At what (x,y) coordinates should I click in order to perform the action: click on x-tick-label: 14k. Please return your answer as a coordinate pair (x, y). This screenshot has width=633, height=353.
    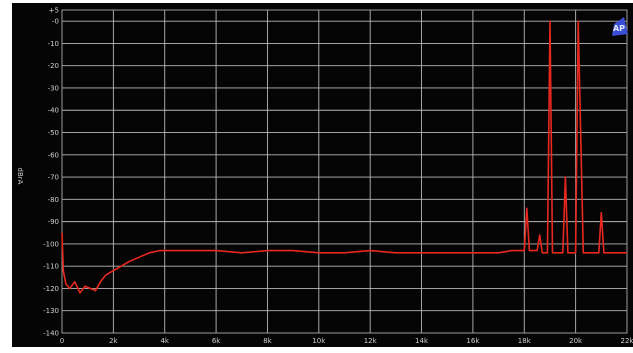
    Looking at the image, I should click on (422, 341).